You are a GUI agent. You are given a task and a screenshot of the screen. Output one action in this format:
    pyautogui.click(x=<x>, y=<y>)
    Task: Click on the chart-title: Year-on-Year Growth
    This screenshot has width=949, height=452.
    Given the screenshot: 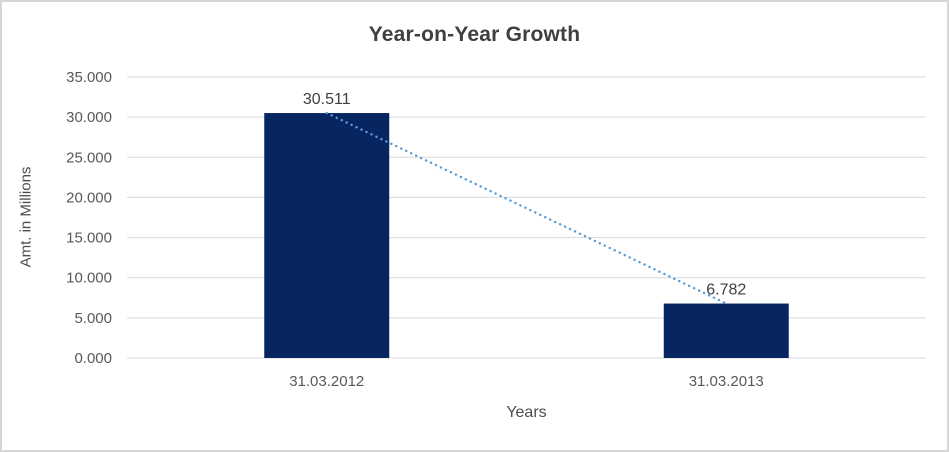 What is the action you would take?
    pyautogui.click(x=474, y=34)
    